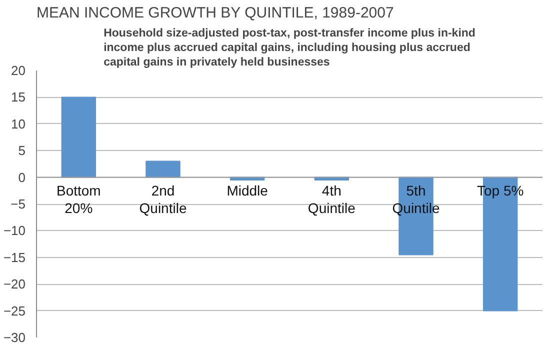 This screenshot has width=557, height=347. What do you see at coordinates (247, 190) in the screenshot?
I see `x-tick-label: Middle` at bounding box center [247, 190].